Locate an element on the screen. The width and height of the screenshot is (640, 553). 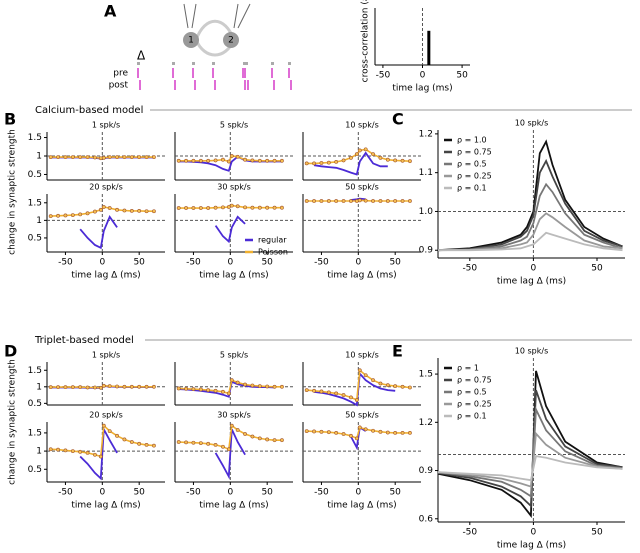
chart-title: 20 spk/s is located at coordinates (105, 187).